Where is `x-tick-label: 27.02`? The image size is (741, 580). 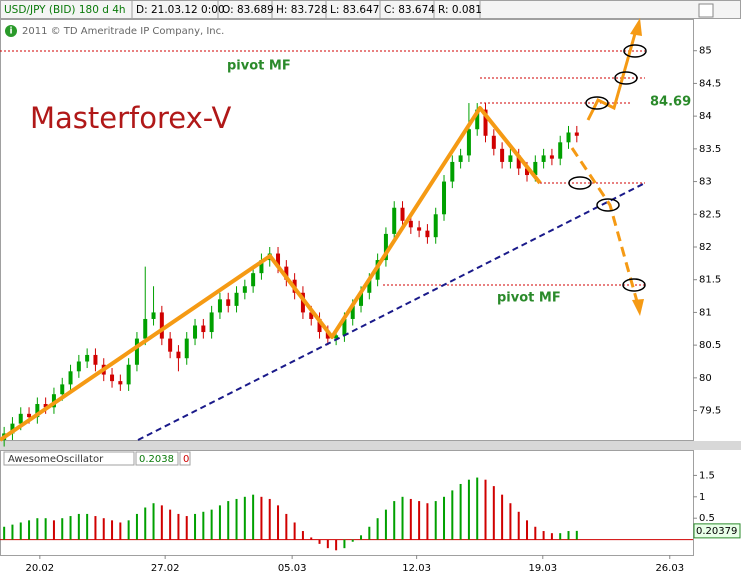
x-tick-label: 27.02 is located at coordinates (165, 568).